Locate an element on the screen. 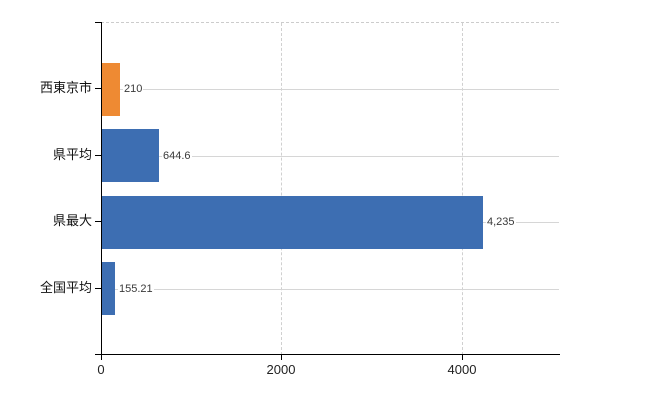  bar-県平均 is located at coordinates (130, 155).